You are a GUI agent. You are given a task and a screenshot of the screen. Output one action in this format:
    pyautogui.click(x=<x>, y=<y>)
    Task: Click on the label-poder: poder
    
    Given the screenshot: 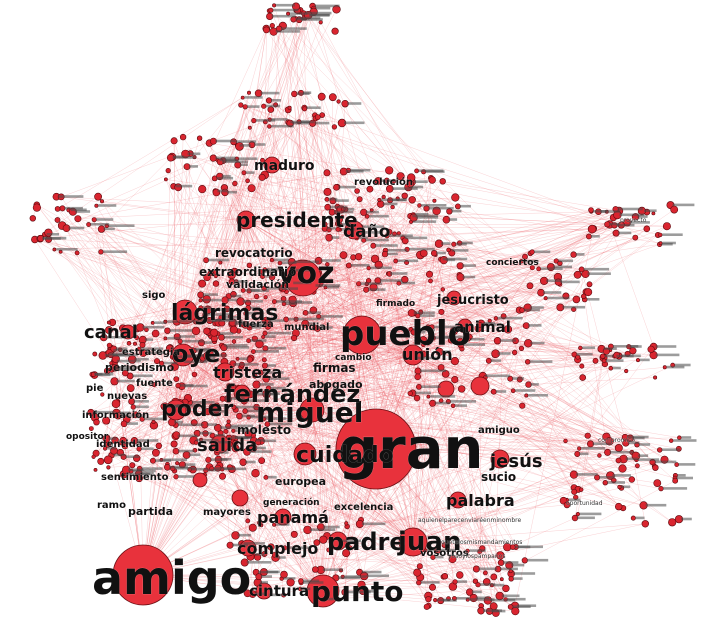 What is the action you would take?
    pyautogui.click(x=197, y=409)
    